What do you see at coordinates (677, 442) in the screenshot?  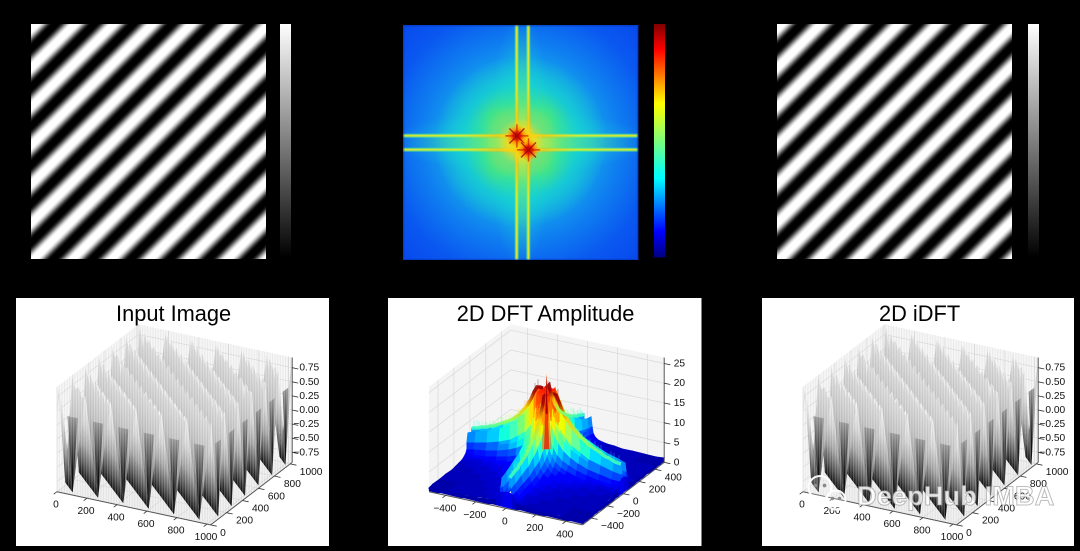 I see `svg-text: 5` at bounding box center [677, 442].